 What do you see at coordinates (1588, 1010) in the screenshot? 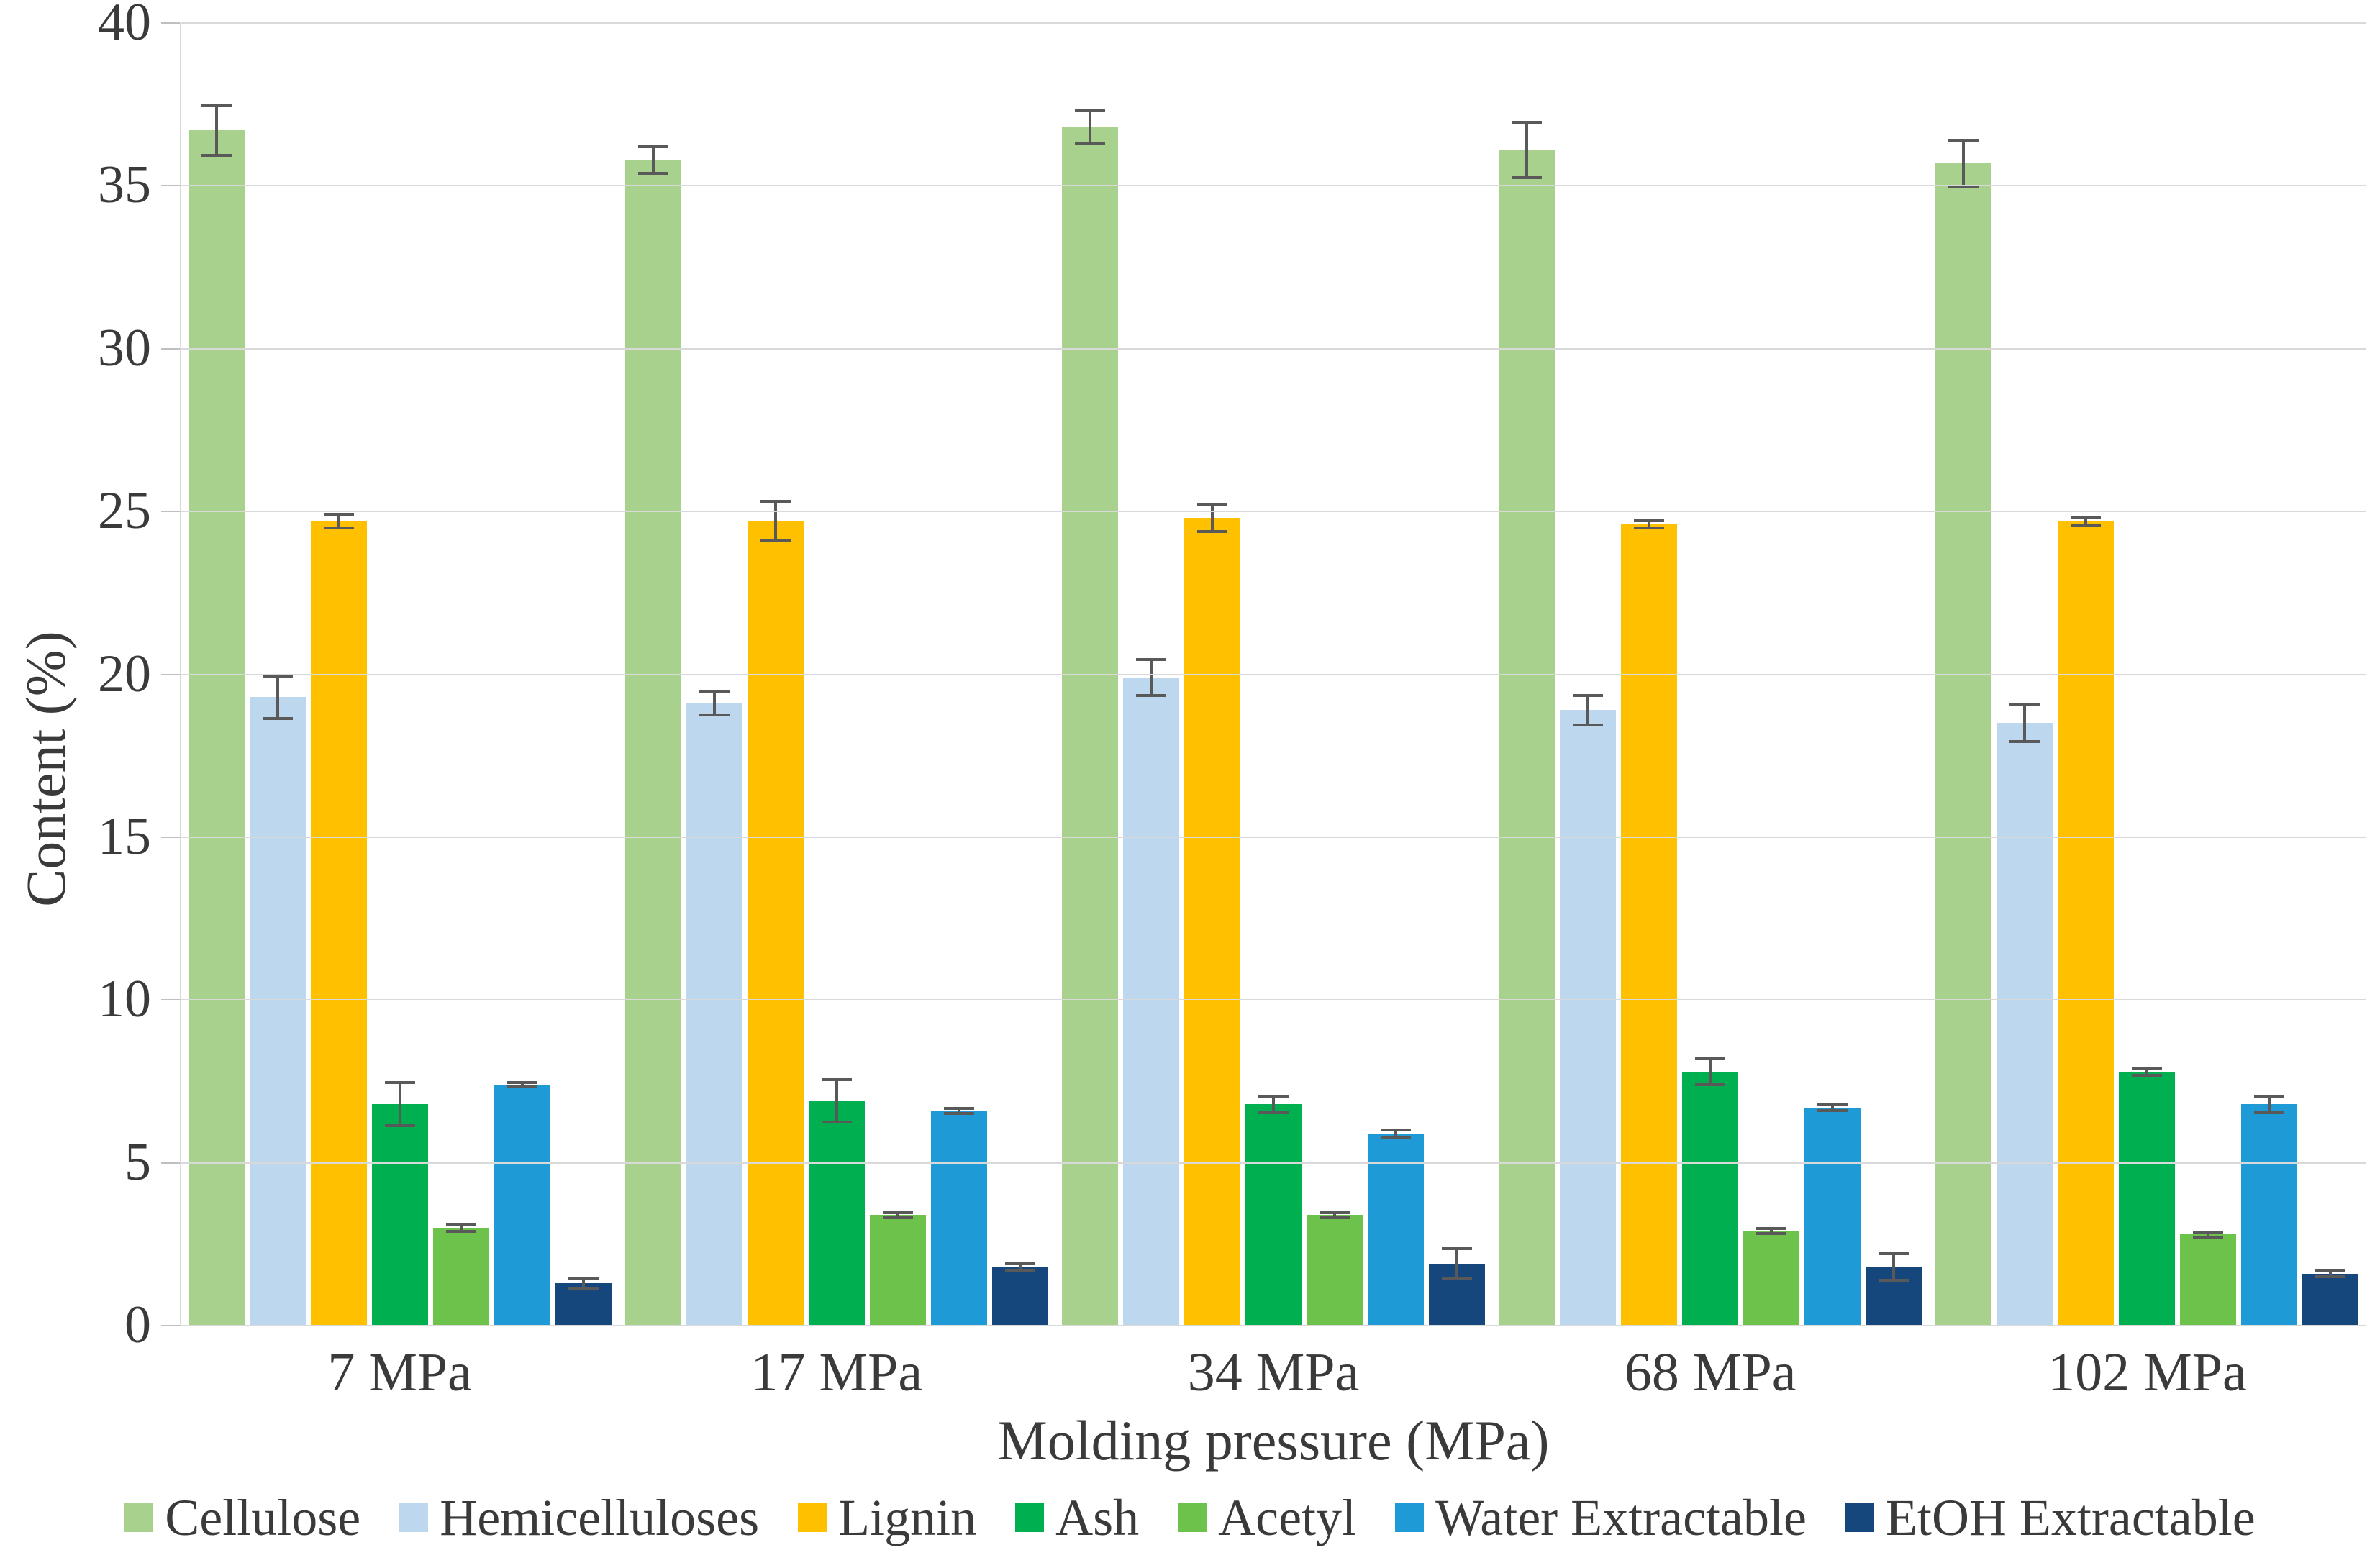
I see `bar-hemicelluloses-68-mpa` at bounding box center [1588, 1010].